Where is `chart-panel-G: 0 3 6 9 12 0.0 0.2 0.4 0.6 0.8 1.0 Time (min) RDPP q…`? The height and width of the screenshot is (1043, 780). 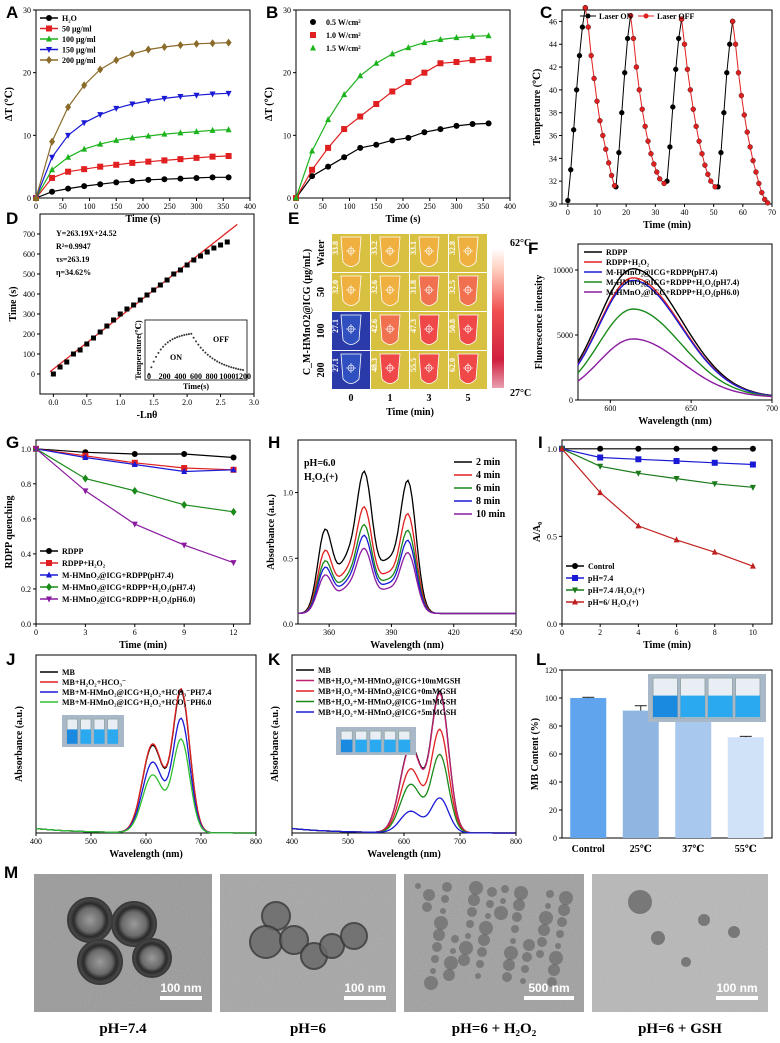
chart-panel-G: 0 3 6 9 12 0.0 0.2 0.4 0.6 0.8 1.0 Time (min) RDPP q… is located at coordinates (127, 545).